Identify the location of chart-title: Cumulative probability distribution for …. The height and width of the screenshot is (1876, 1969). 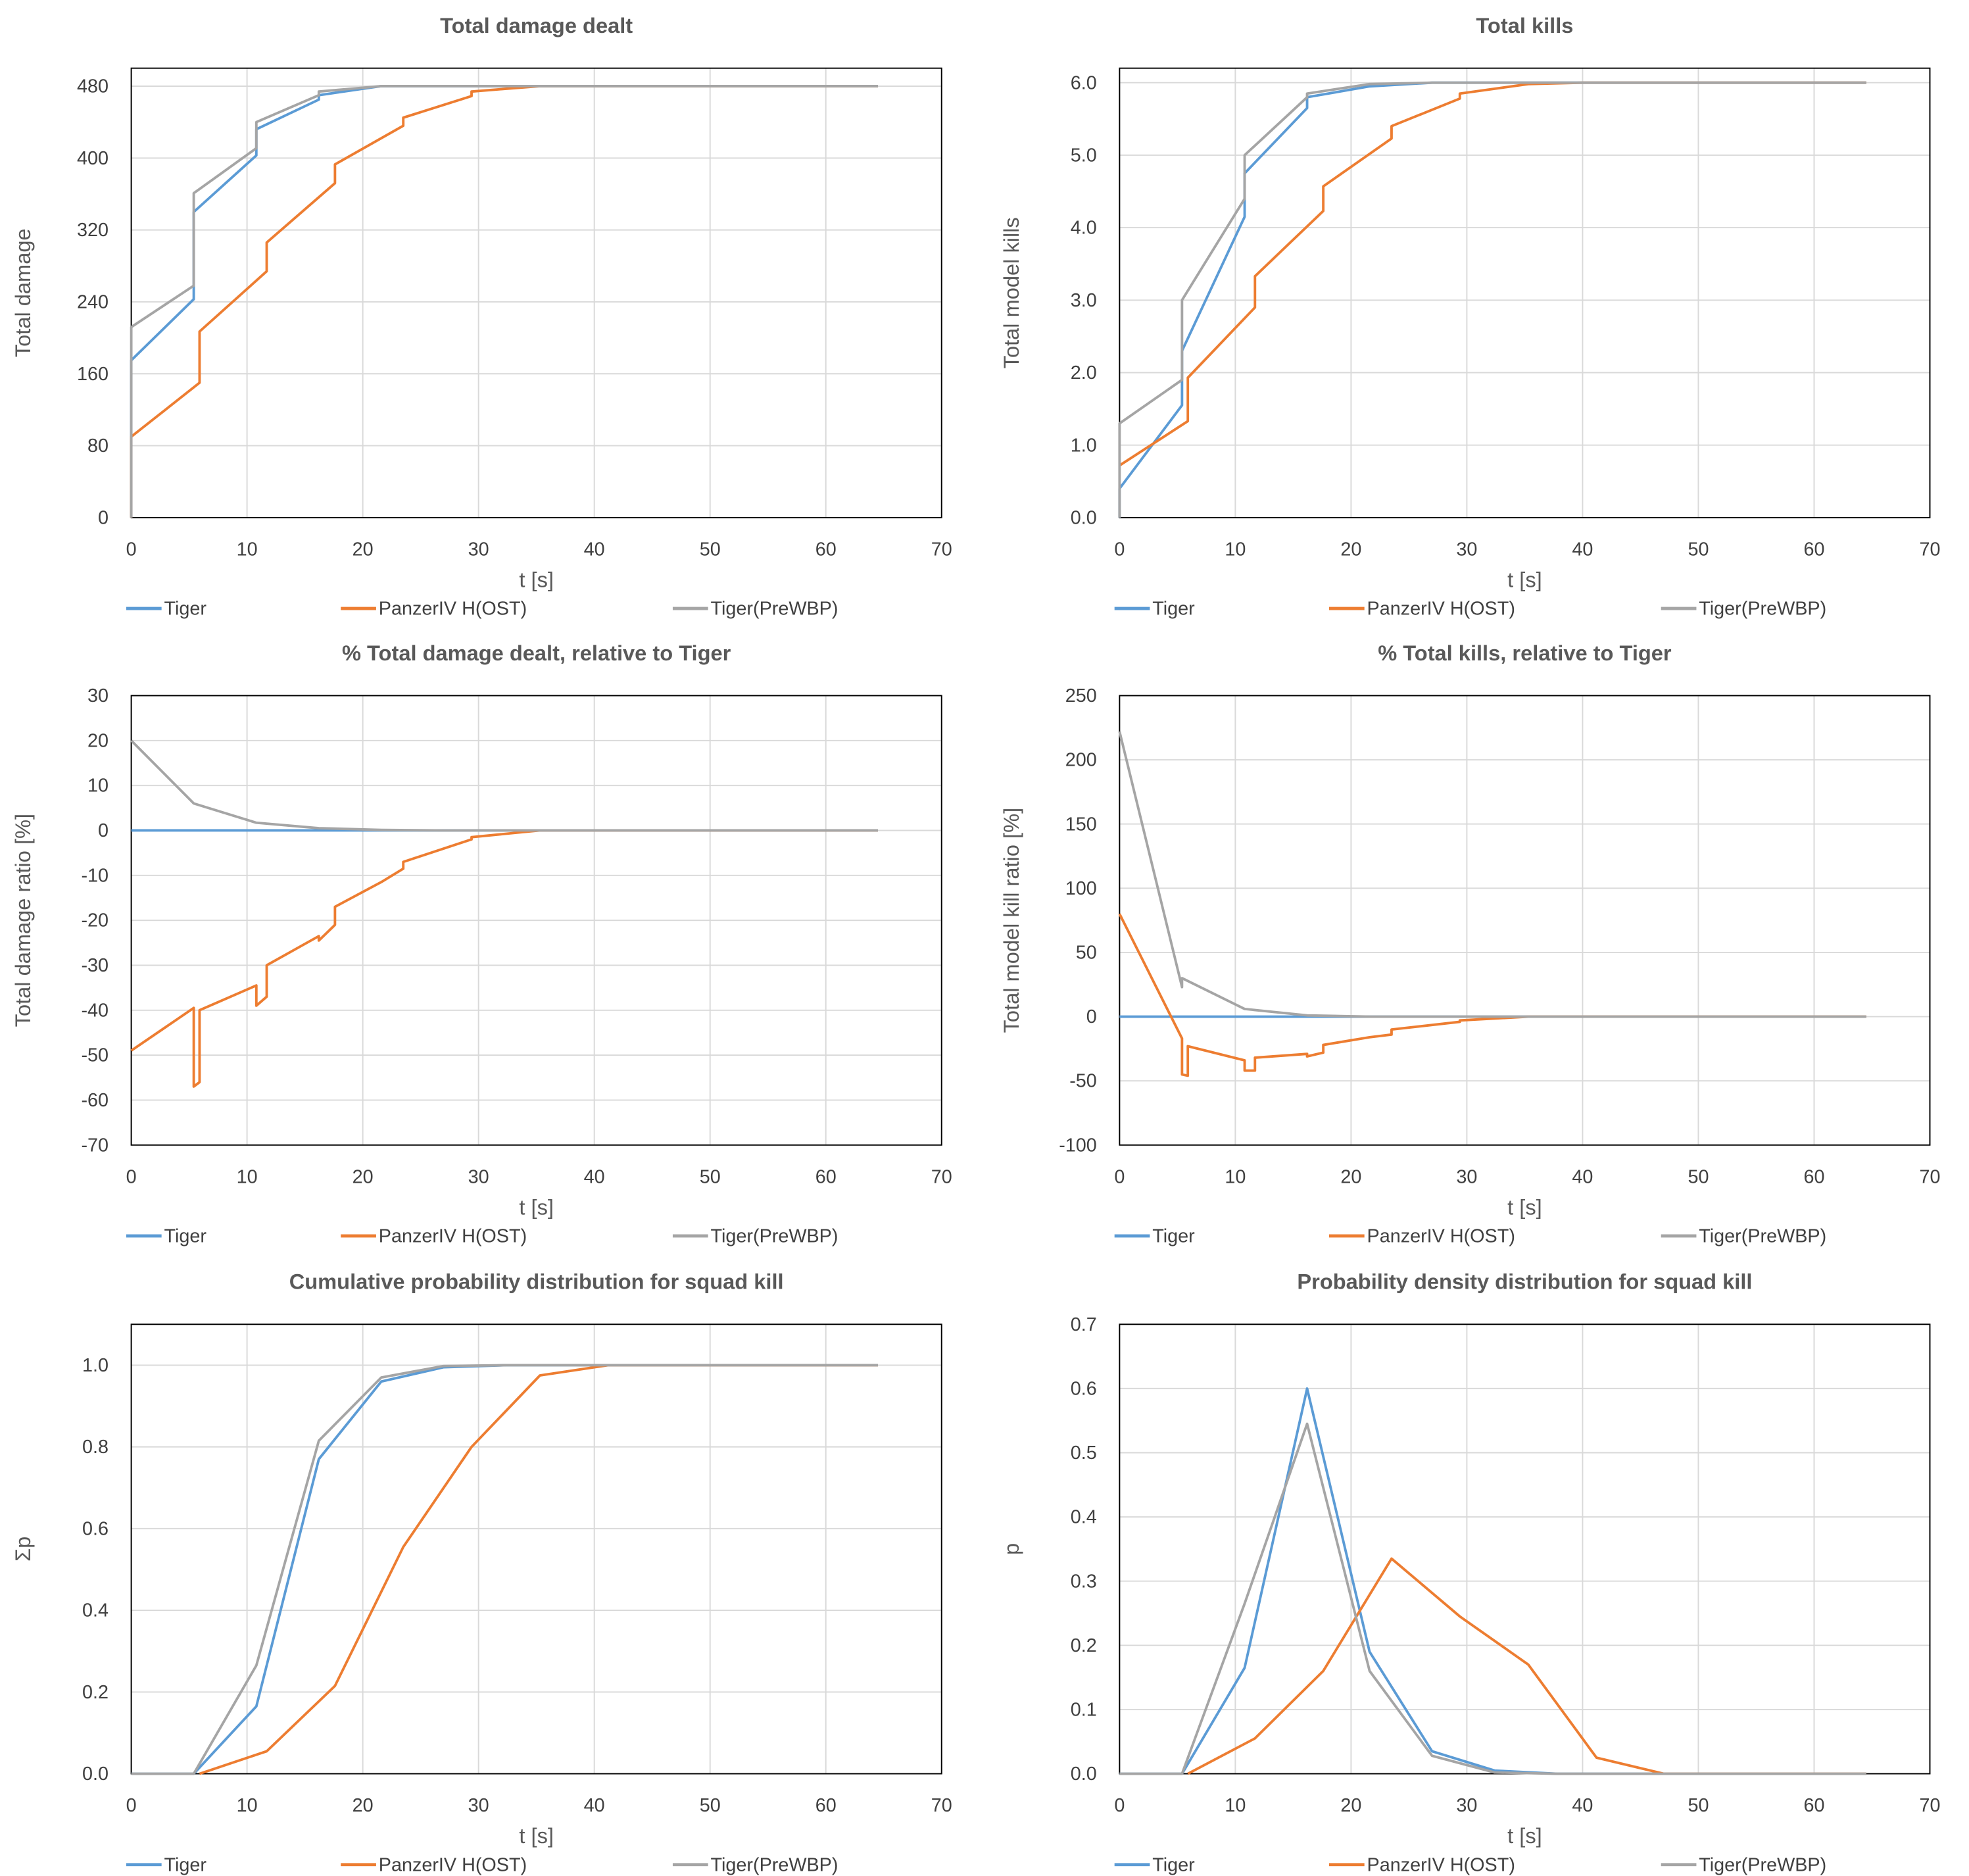
(536, 1282).